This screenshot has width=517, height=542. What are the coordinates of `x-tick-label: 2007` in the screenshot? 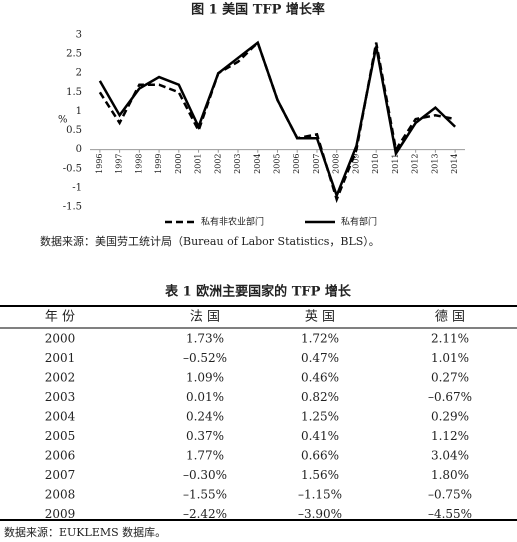 It's located at (316, 163).